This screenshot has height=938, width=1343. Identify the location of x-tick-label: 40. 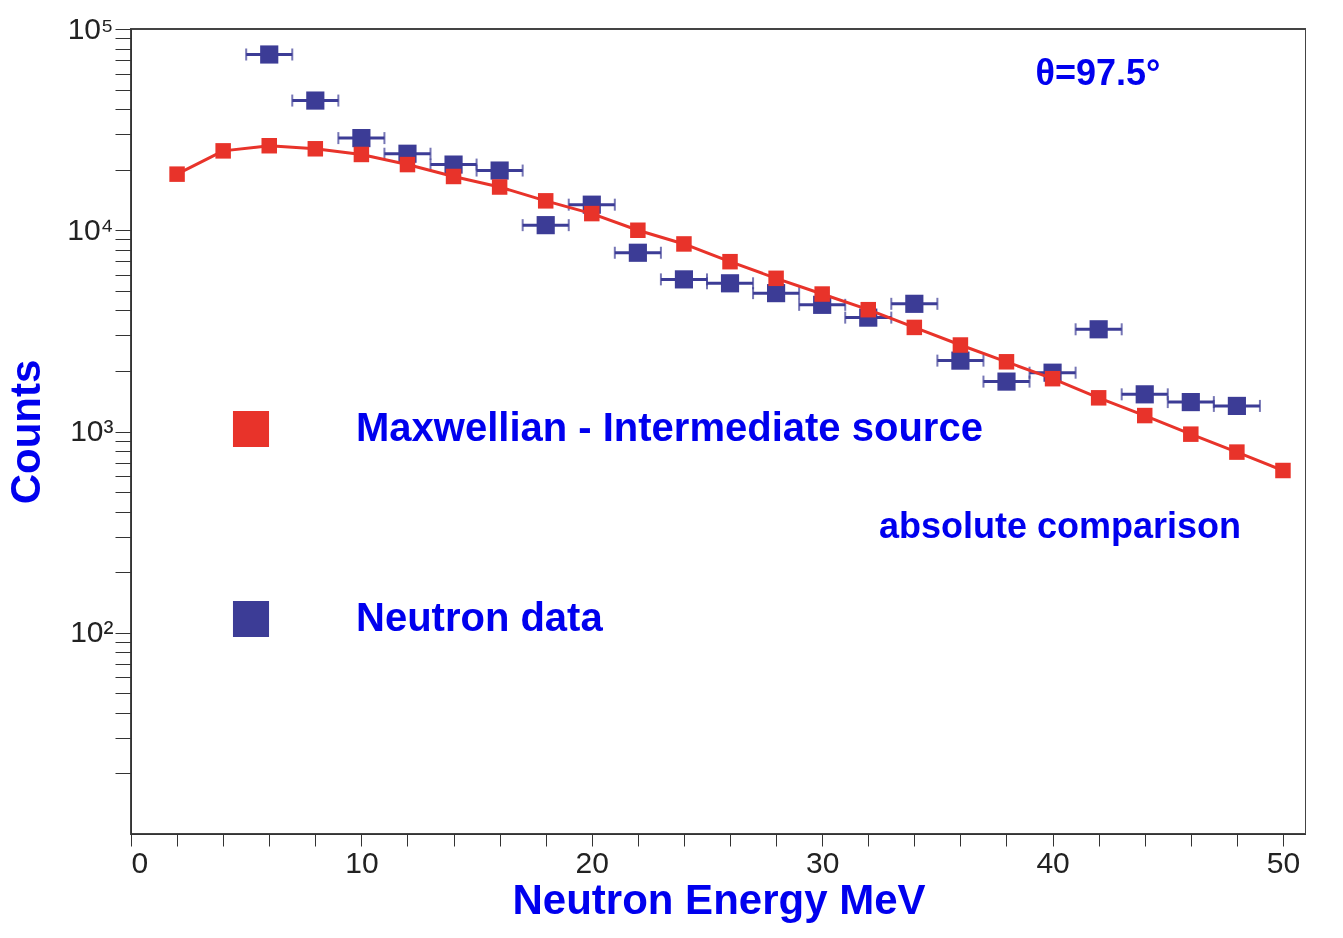
(1053, 862).